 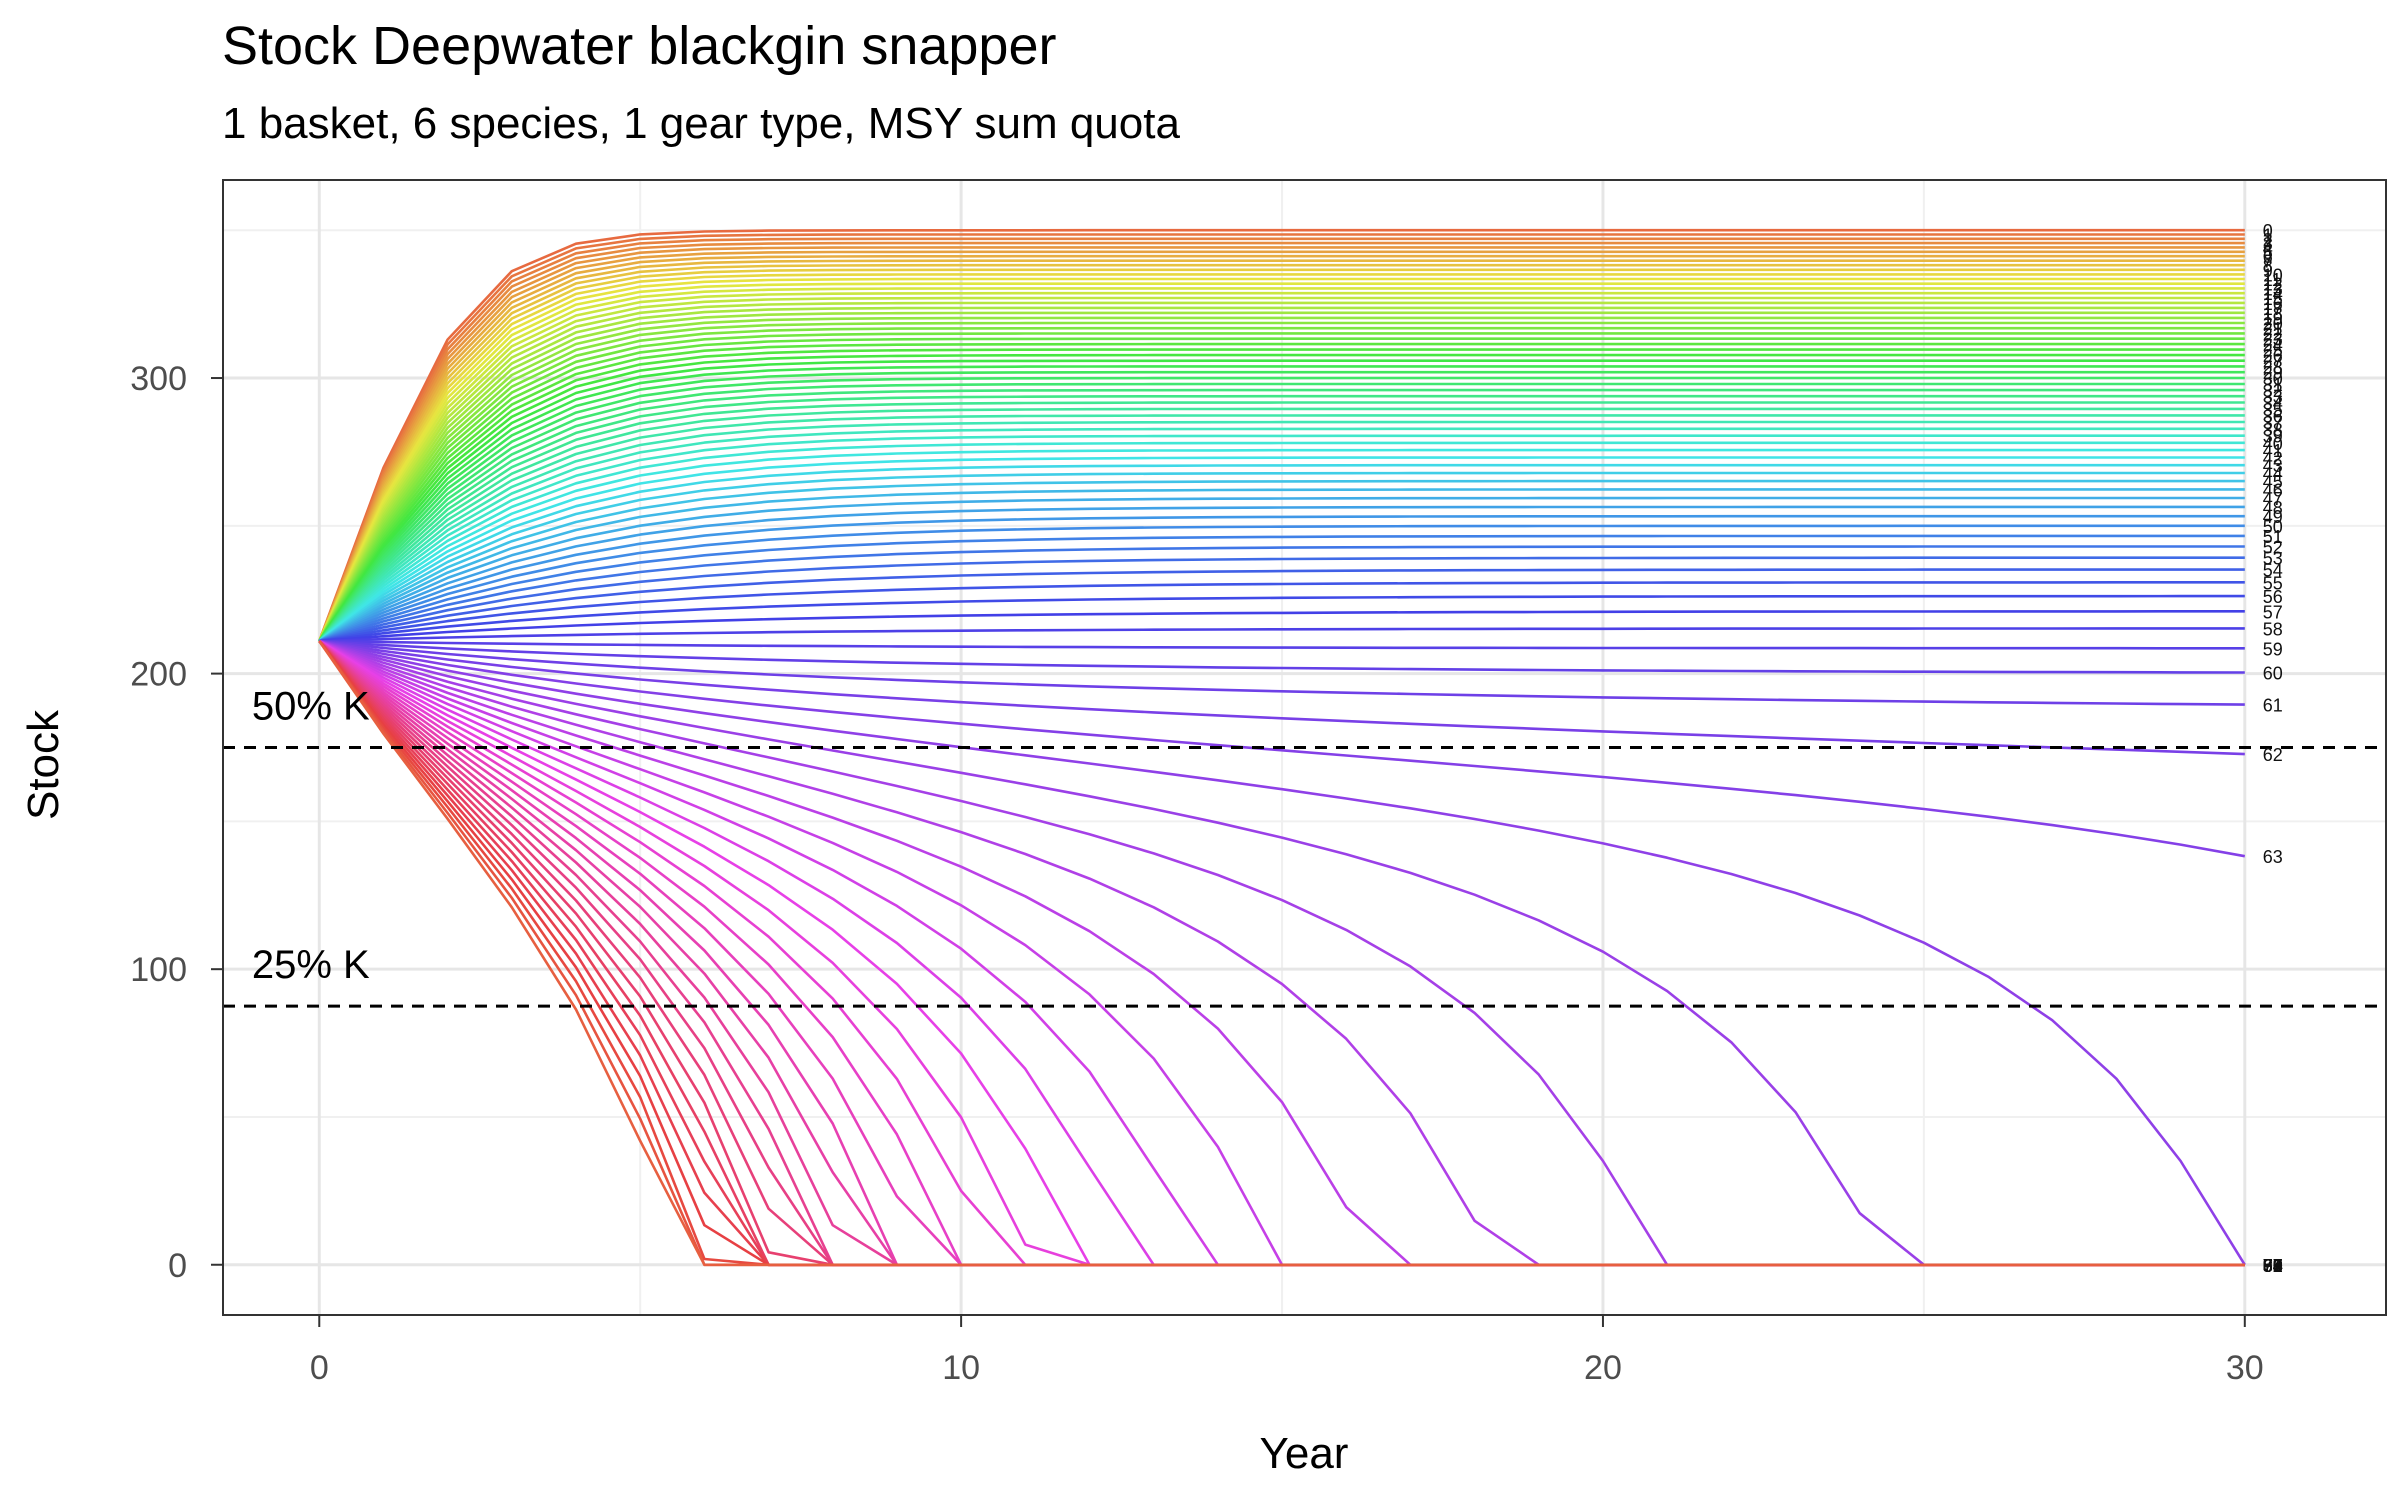 I want to click on series-end-label: 49, so click(x=2273, y=517).